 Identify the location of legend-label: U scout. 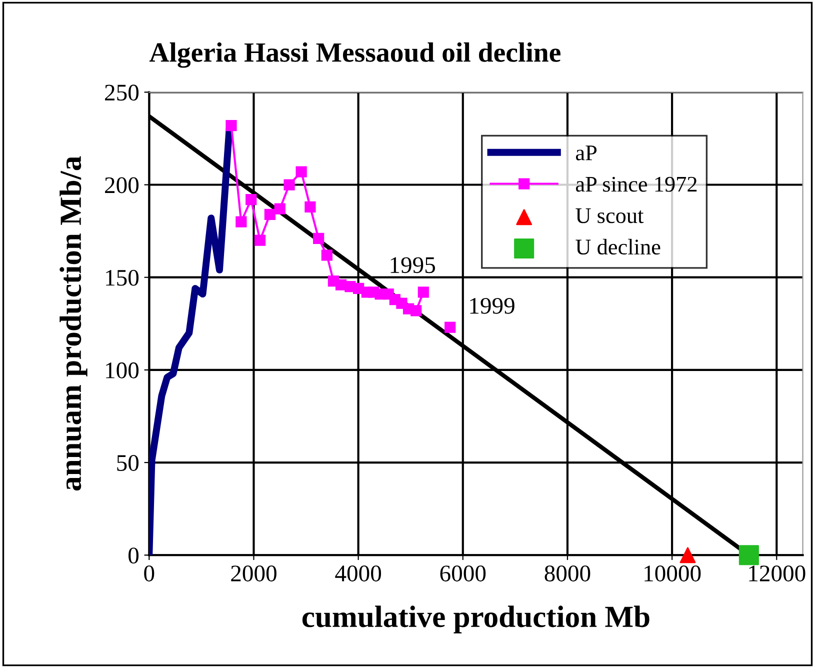
(610, 216).